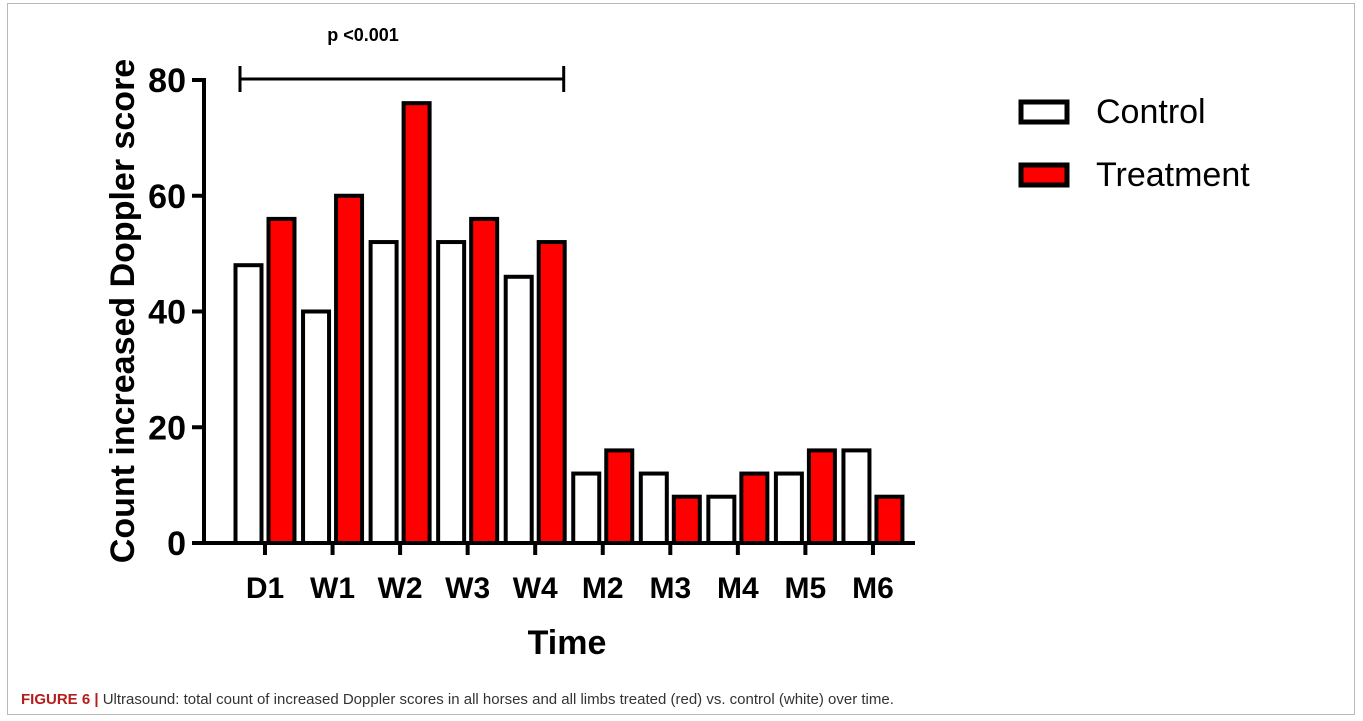 The width and height of the screenshot is (1363, 721). I want to click on x-axis-label: Time, so click(567, 643).